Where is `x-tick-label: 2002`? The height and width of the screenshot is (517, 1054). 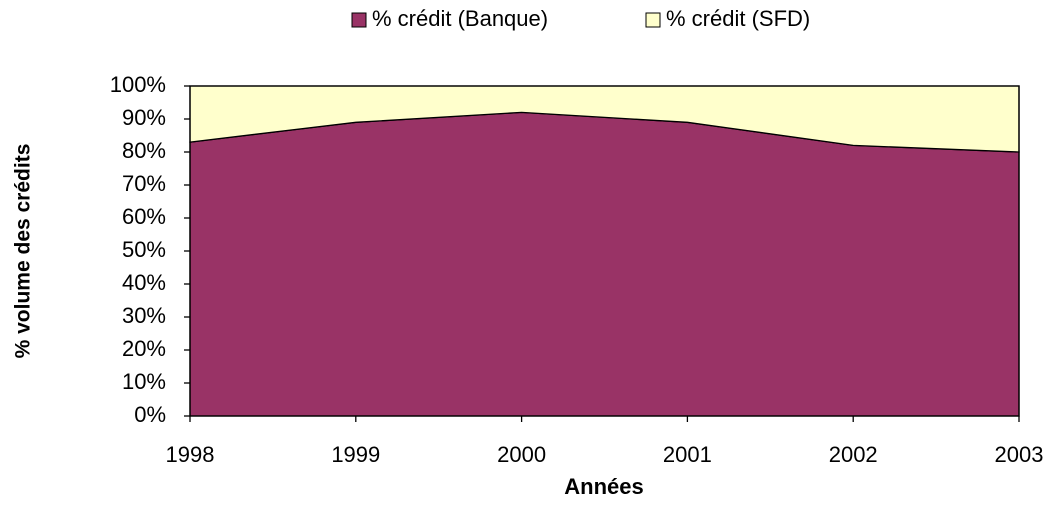
x-tick-label: 2002 is located at coordinates (853, 454).